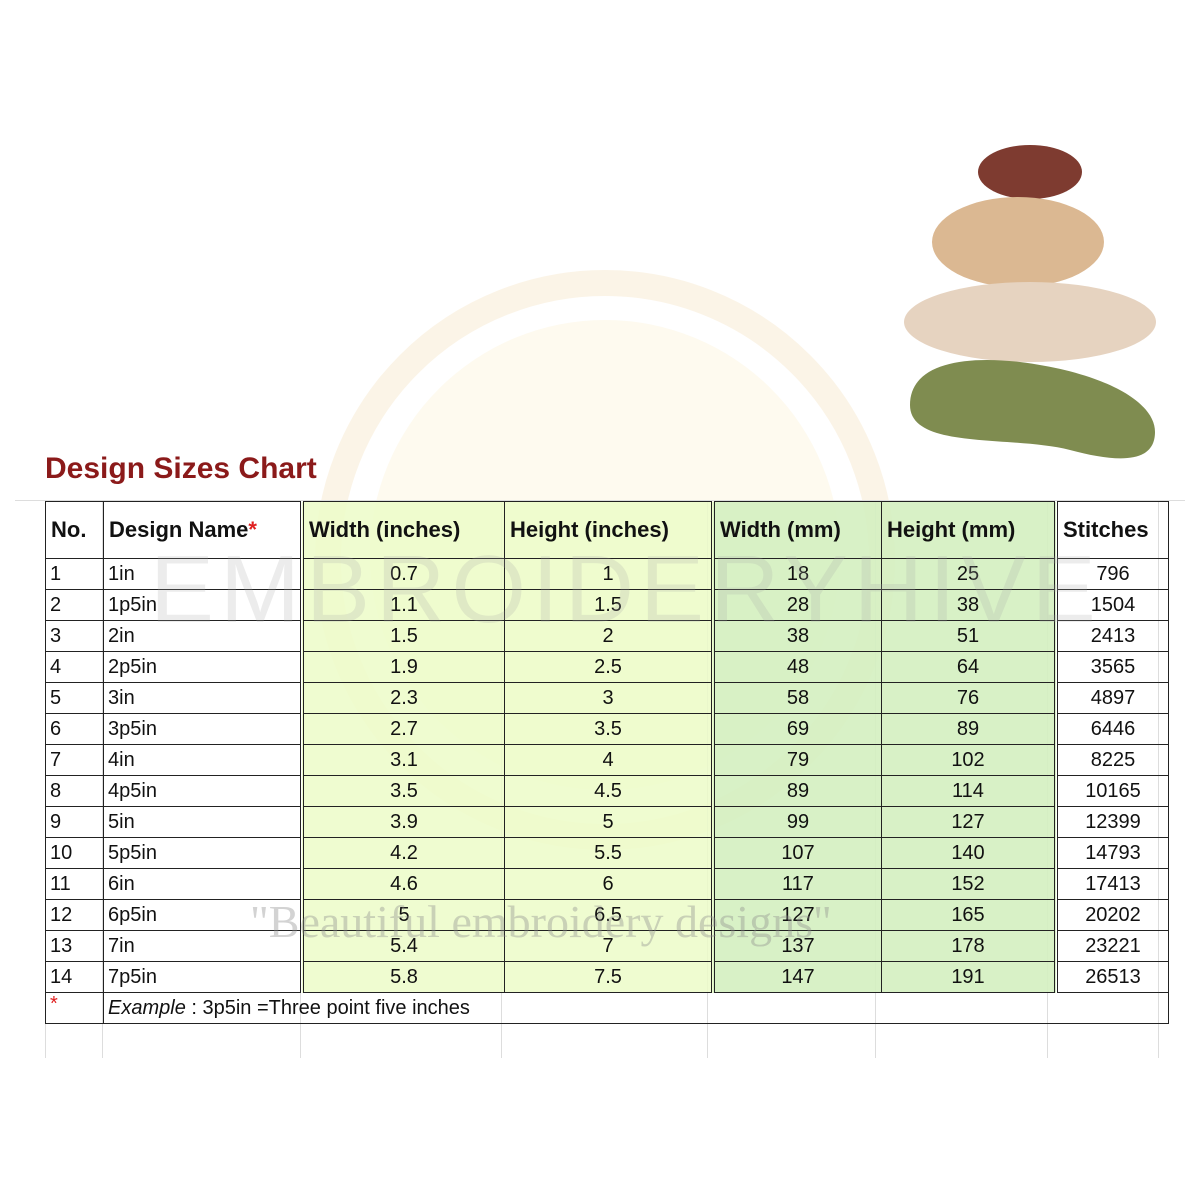 This screenshot has height=1200, width=1200. I want to click on cell-width-mm: 48, so click(796, 667).